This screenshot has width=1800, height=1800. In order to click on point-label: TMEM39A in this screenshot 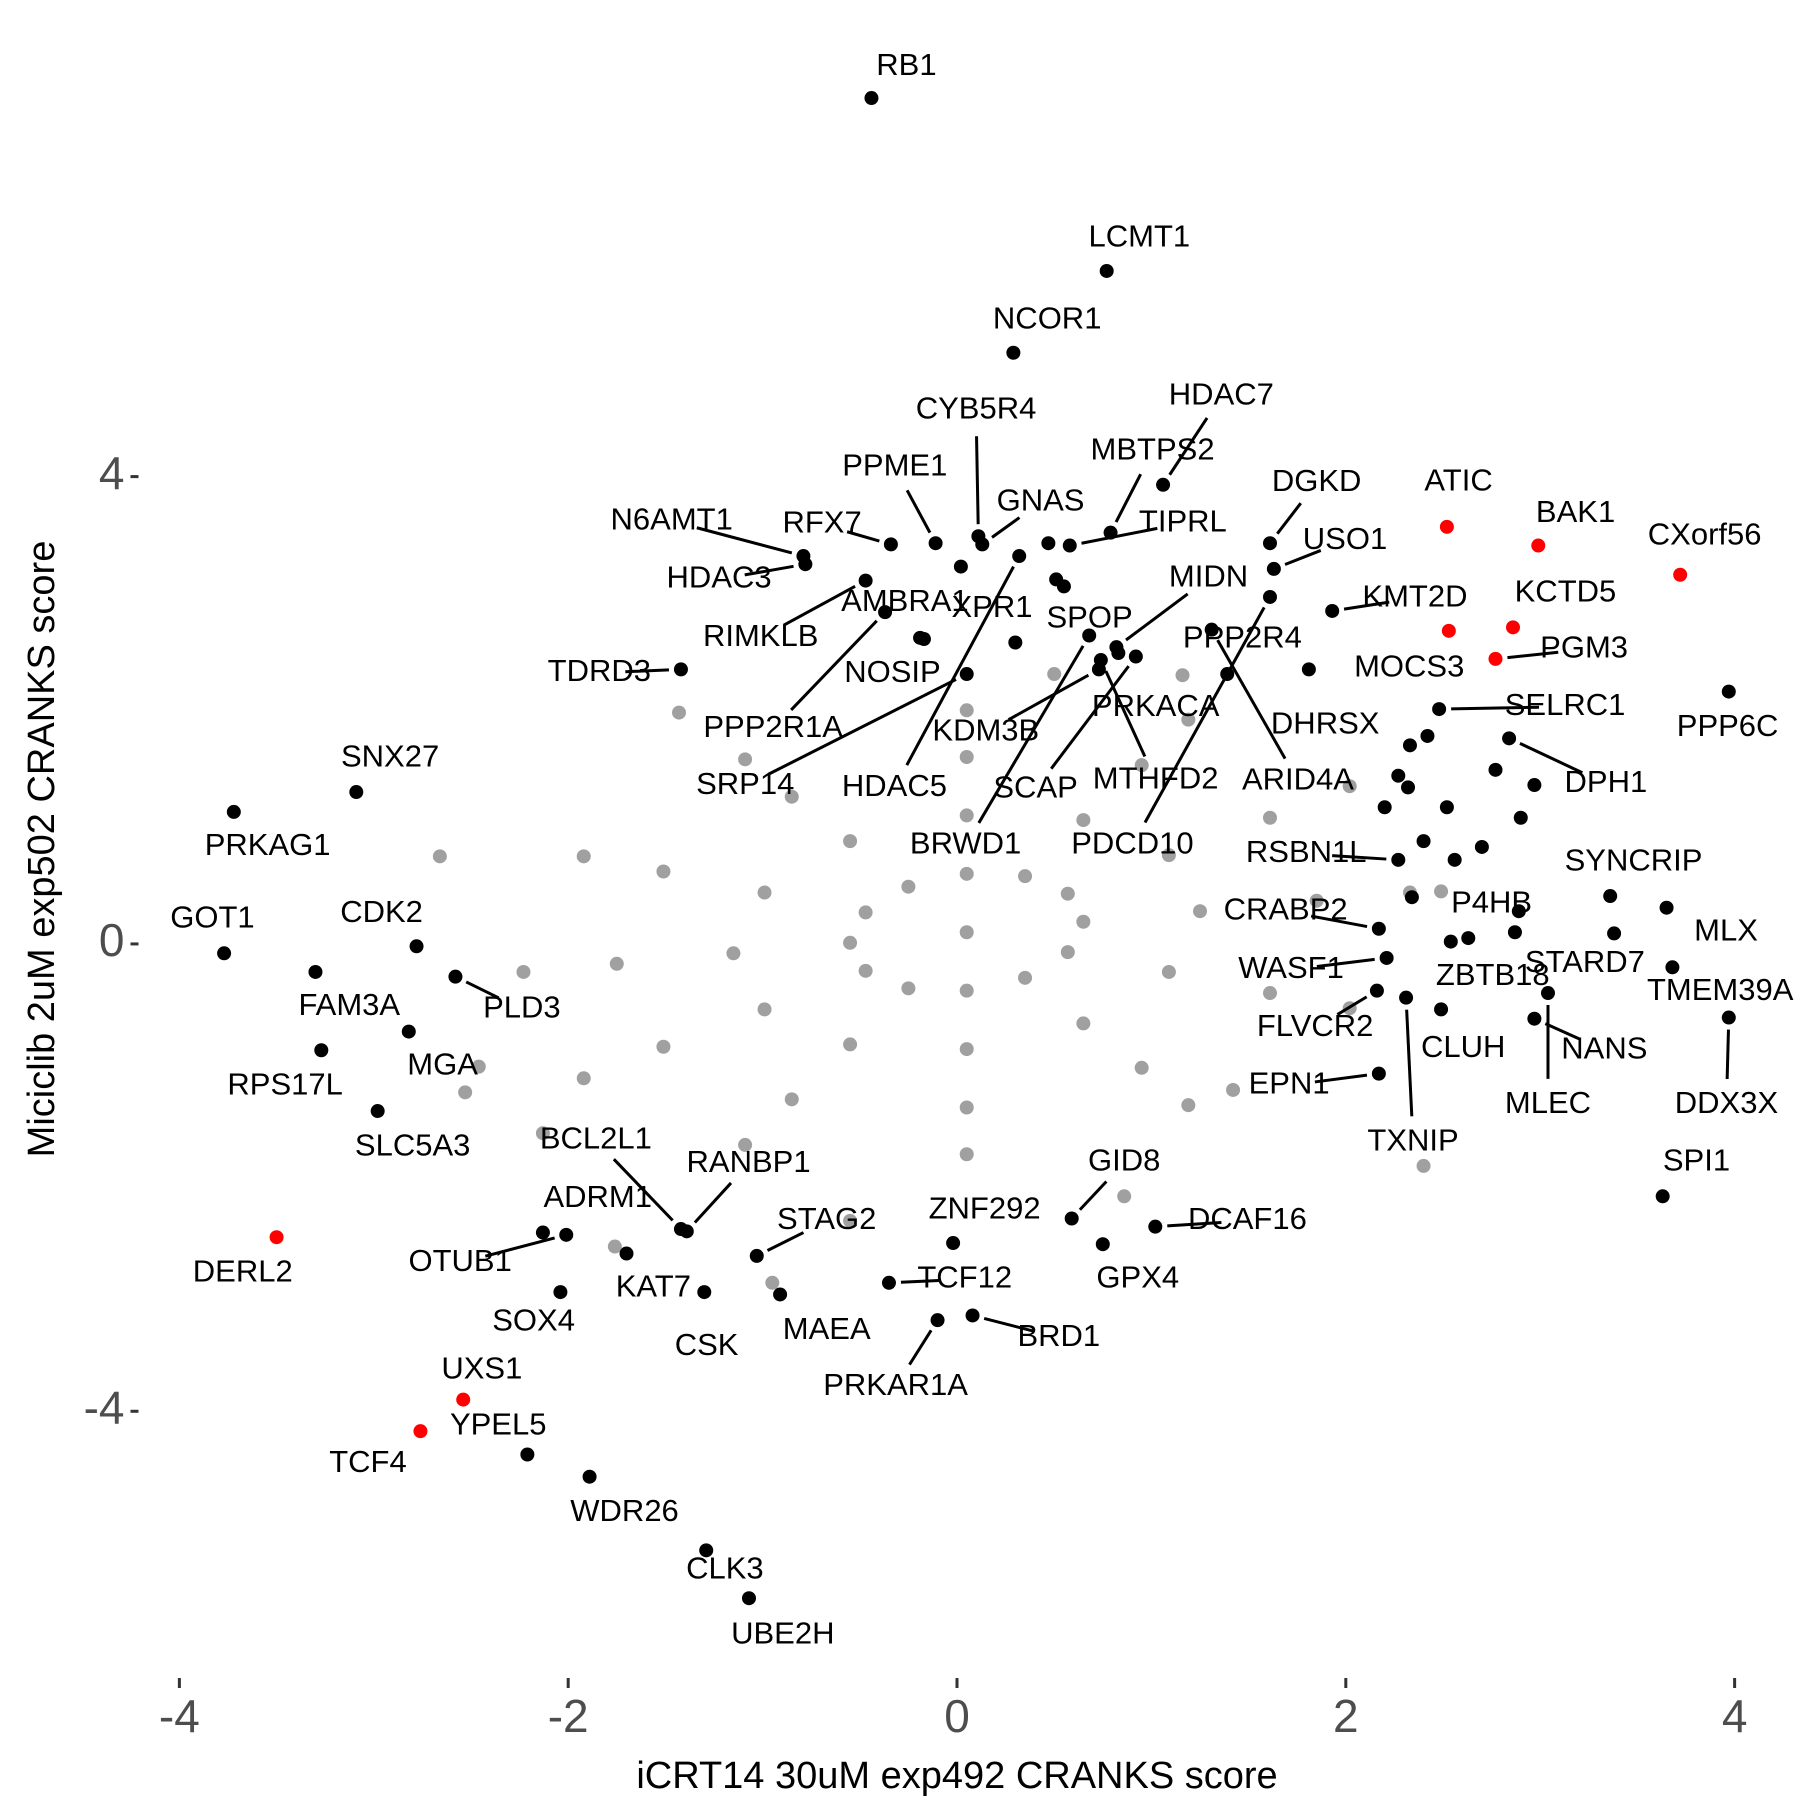, I will do `click(1720, 989)`.